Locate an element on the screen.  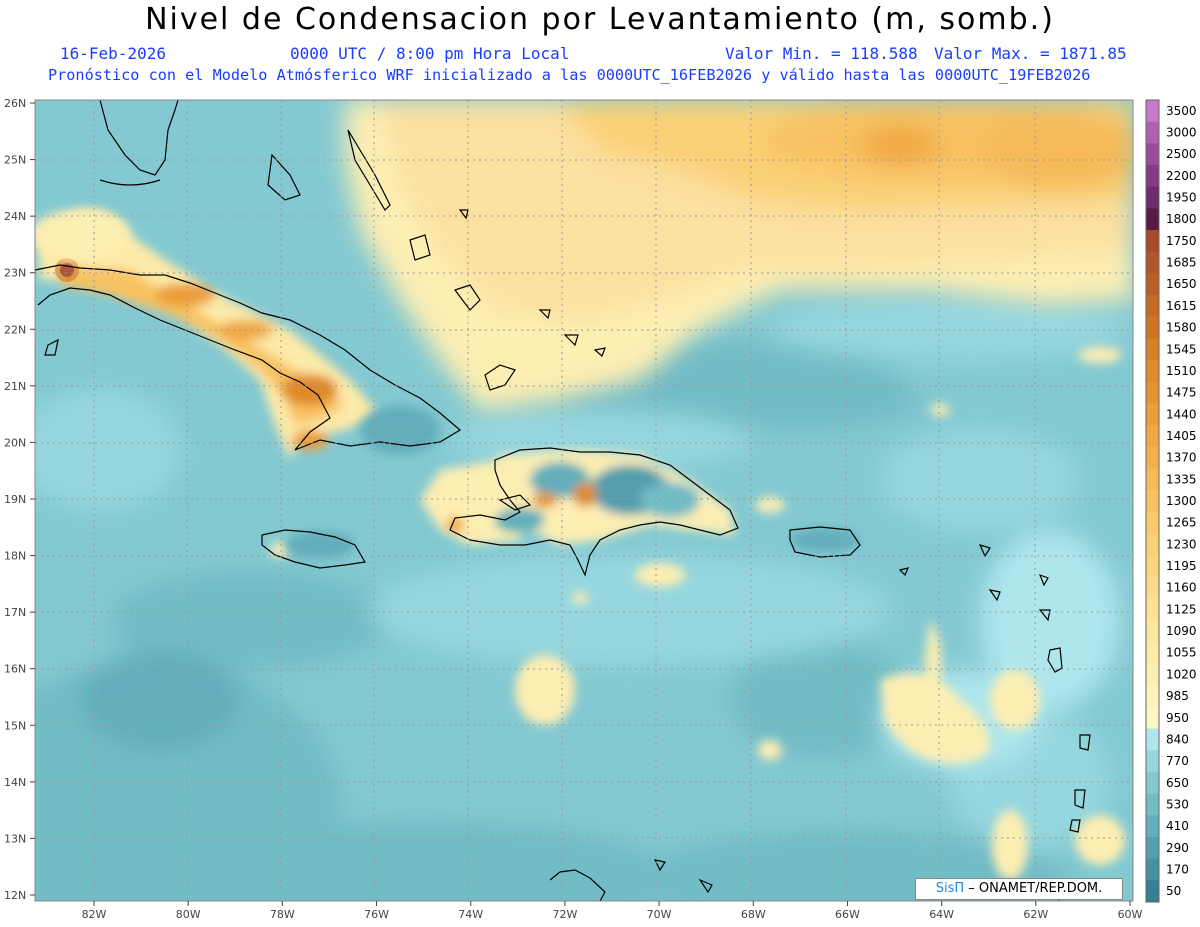
lat-label: 17N is located at coordinates (15, 612).